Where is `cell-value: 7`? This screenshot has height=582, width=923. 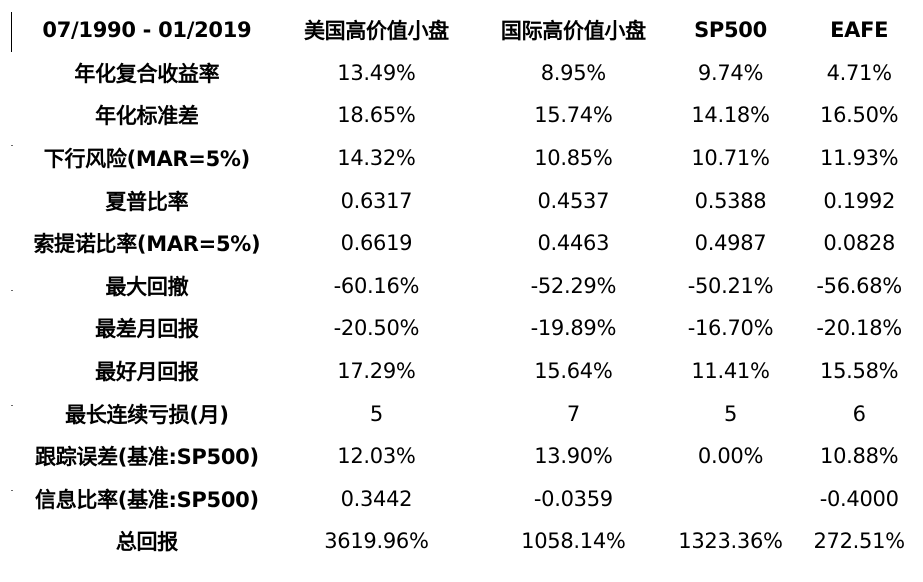
cell-value: 7 is located at coordinates (573, 413).